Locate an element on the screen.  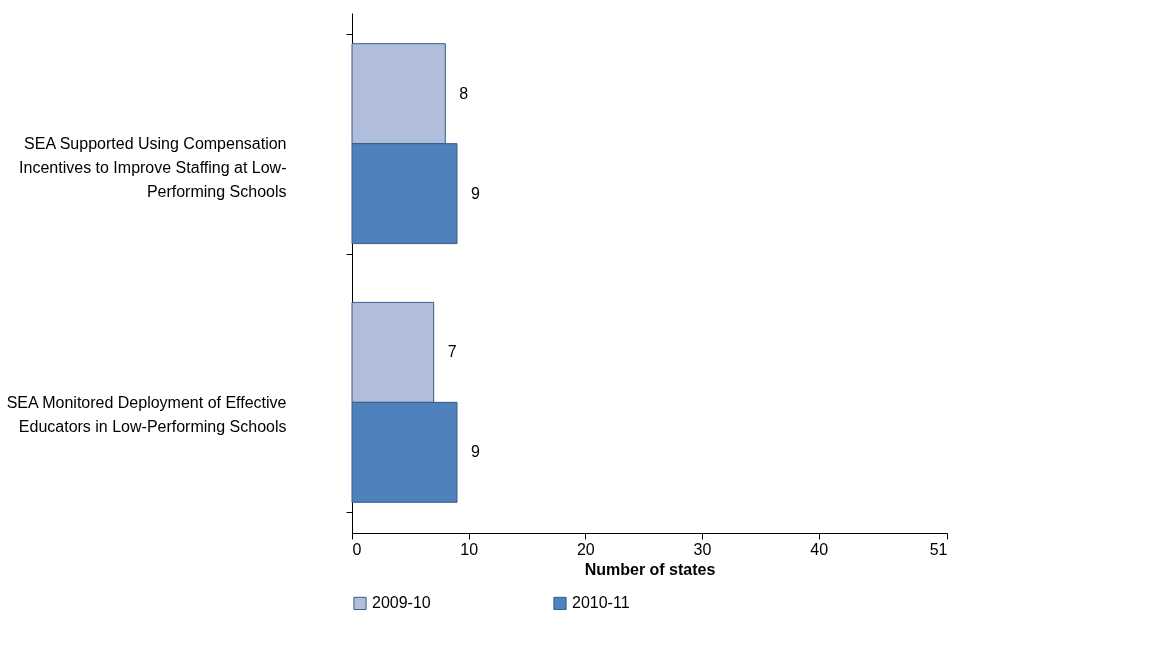
x-tick-label: 10 is located at coordinates (469, 549).